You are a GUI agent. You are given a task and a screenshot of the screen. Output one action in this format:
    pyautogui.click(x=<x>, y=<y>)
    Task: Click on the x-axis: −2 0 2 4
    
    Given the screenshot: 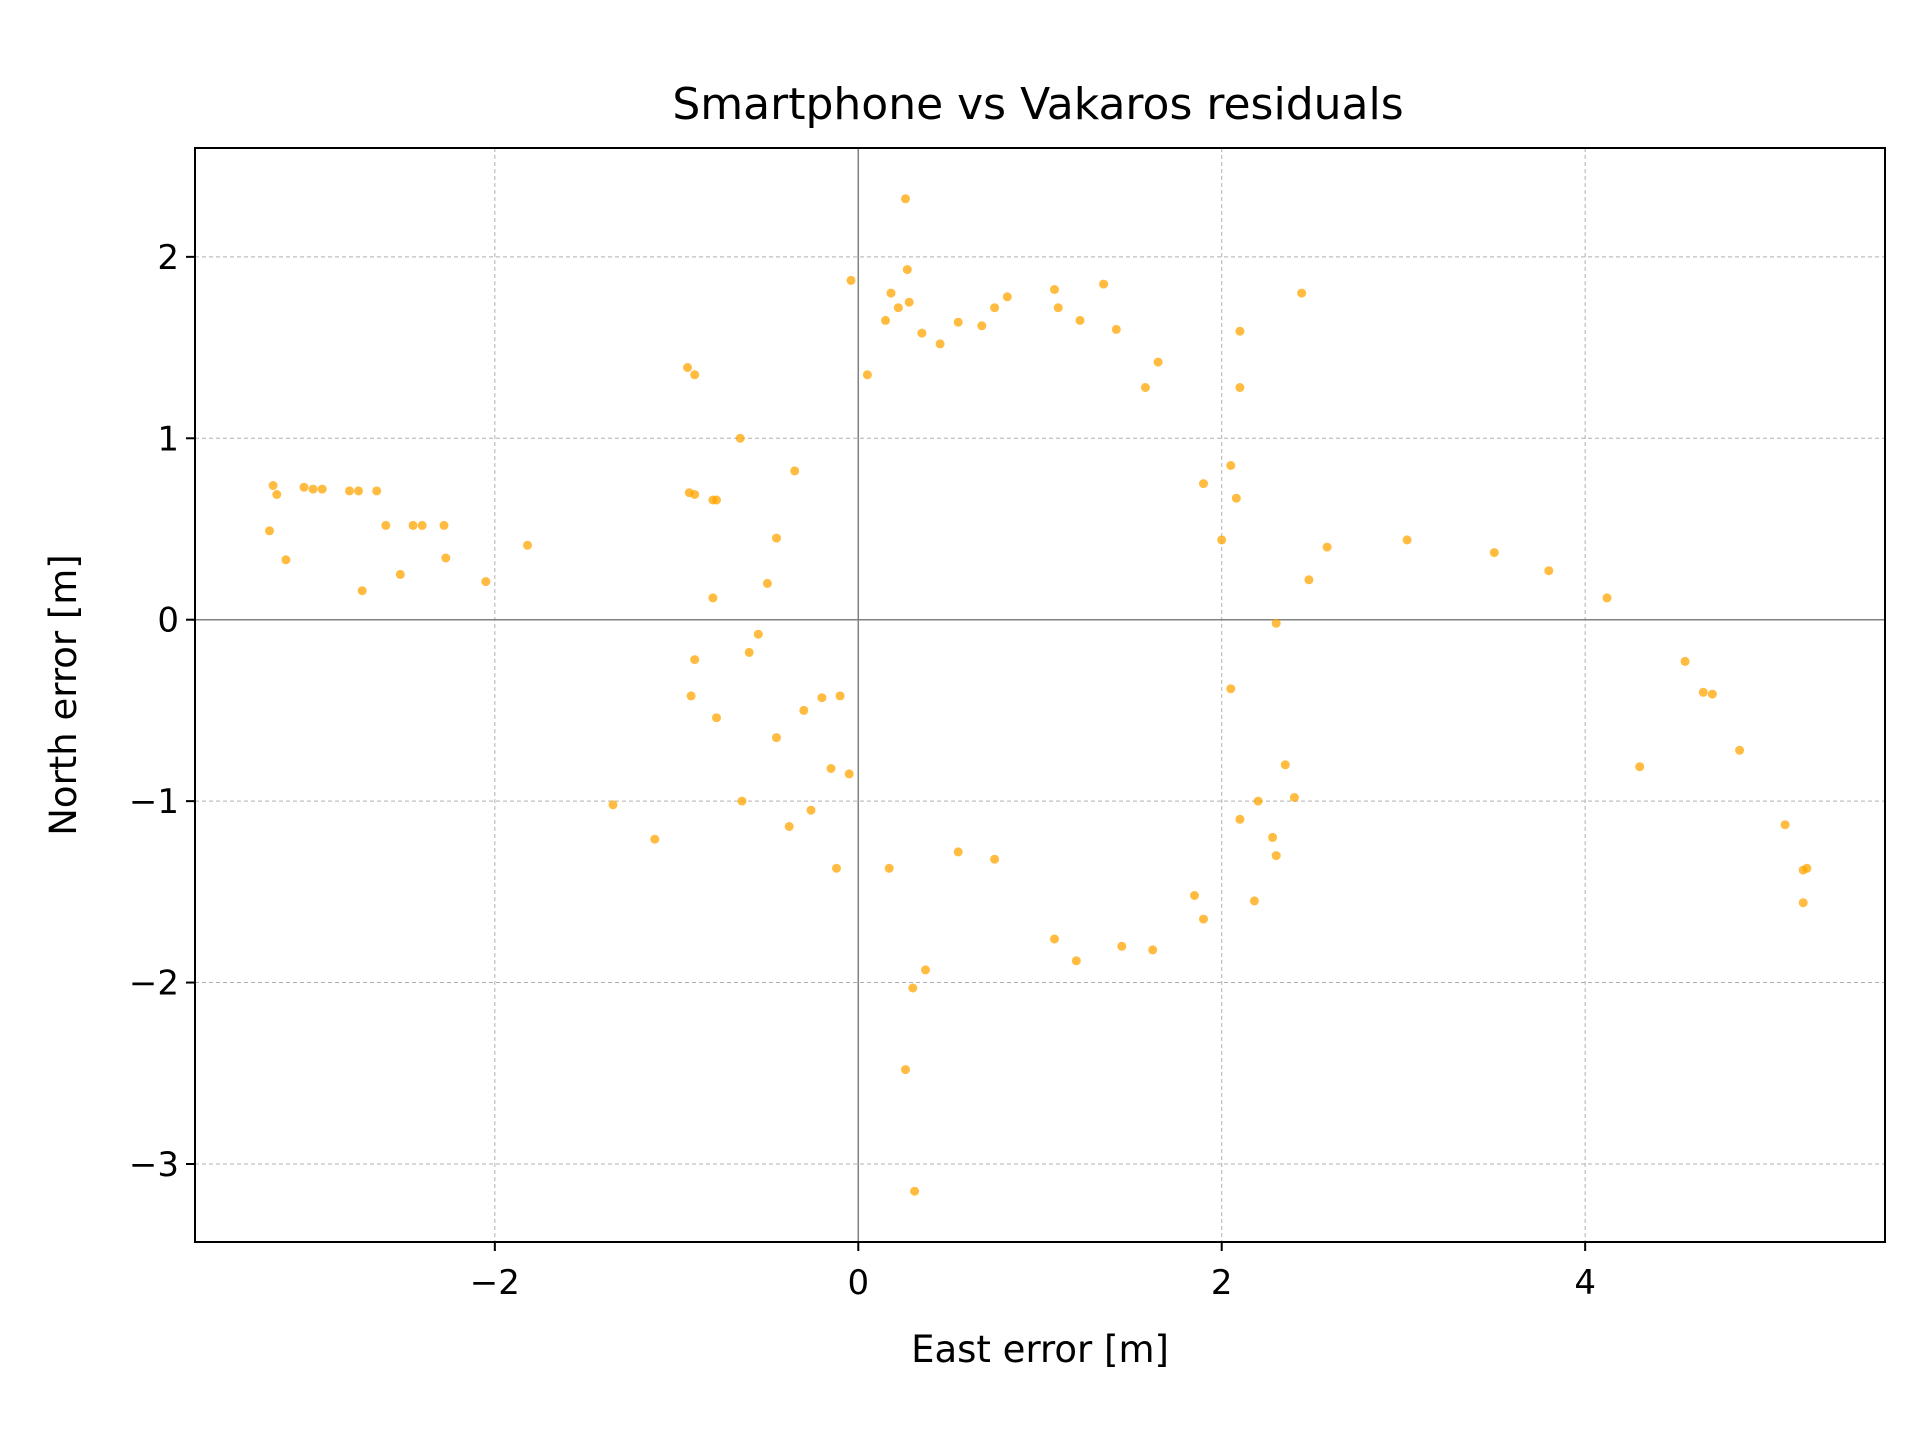 What is the action you would take?
    pyautogui.click(x=1033, y=1272)
    